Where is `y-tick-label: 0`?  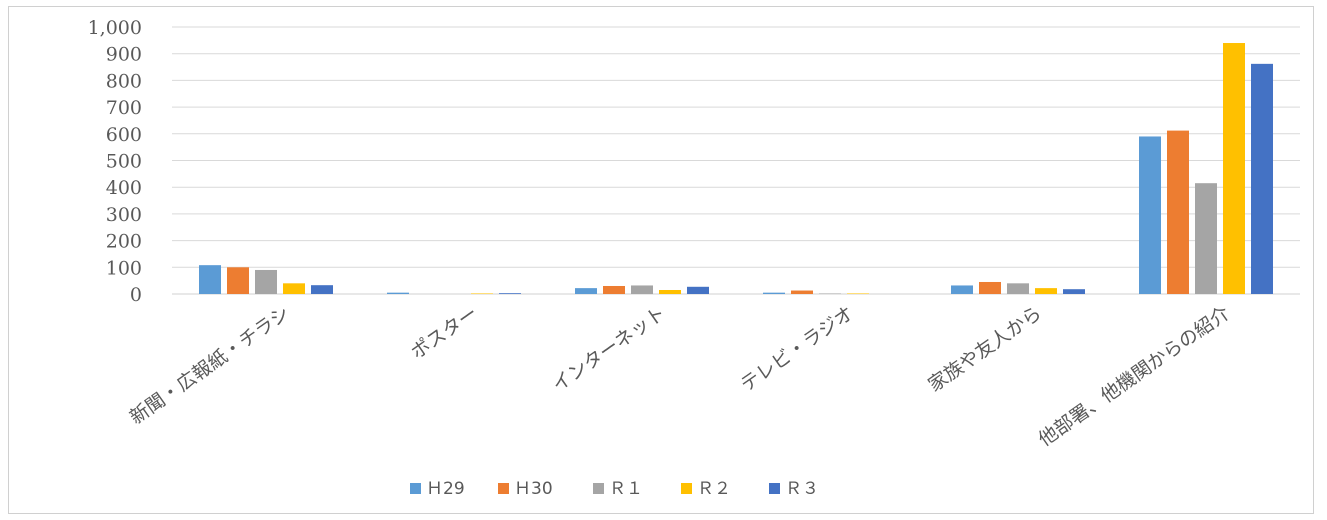
y-tick-label: 0 is located at coordinates (136, 295).